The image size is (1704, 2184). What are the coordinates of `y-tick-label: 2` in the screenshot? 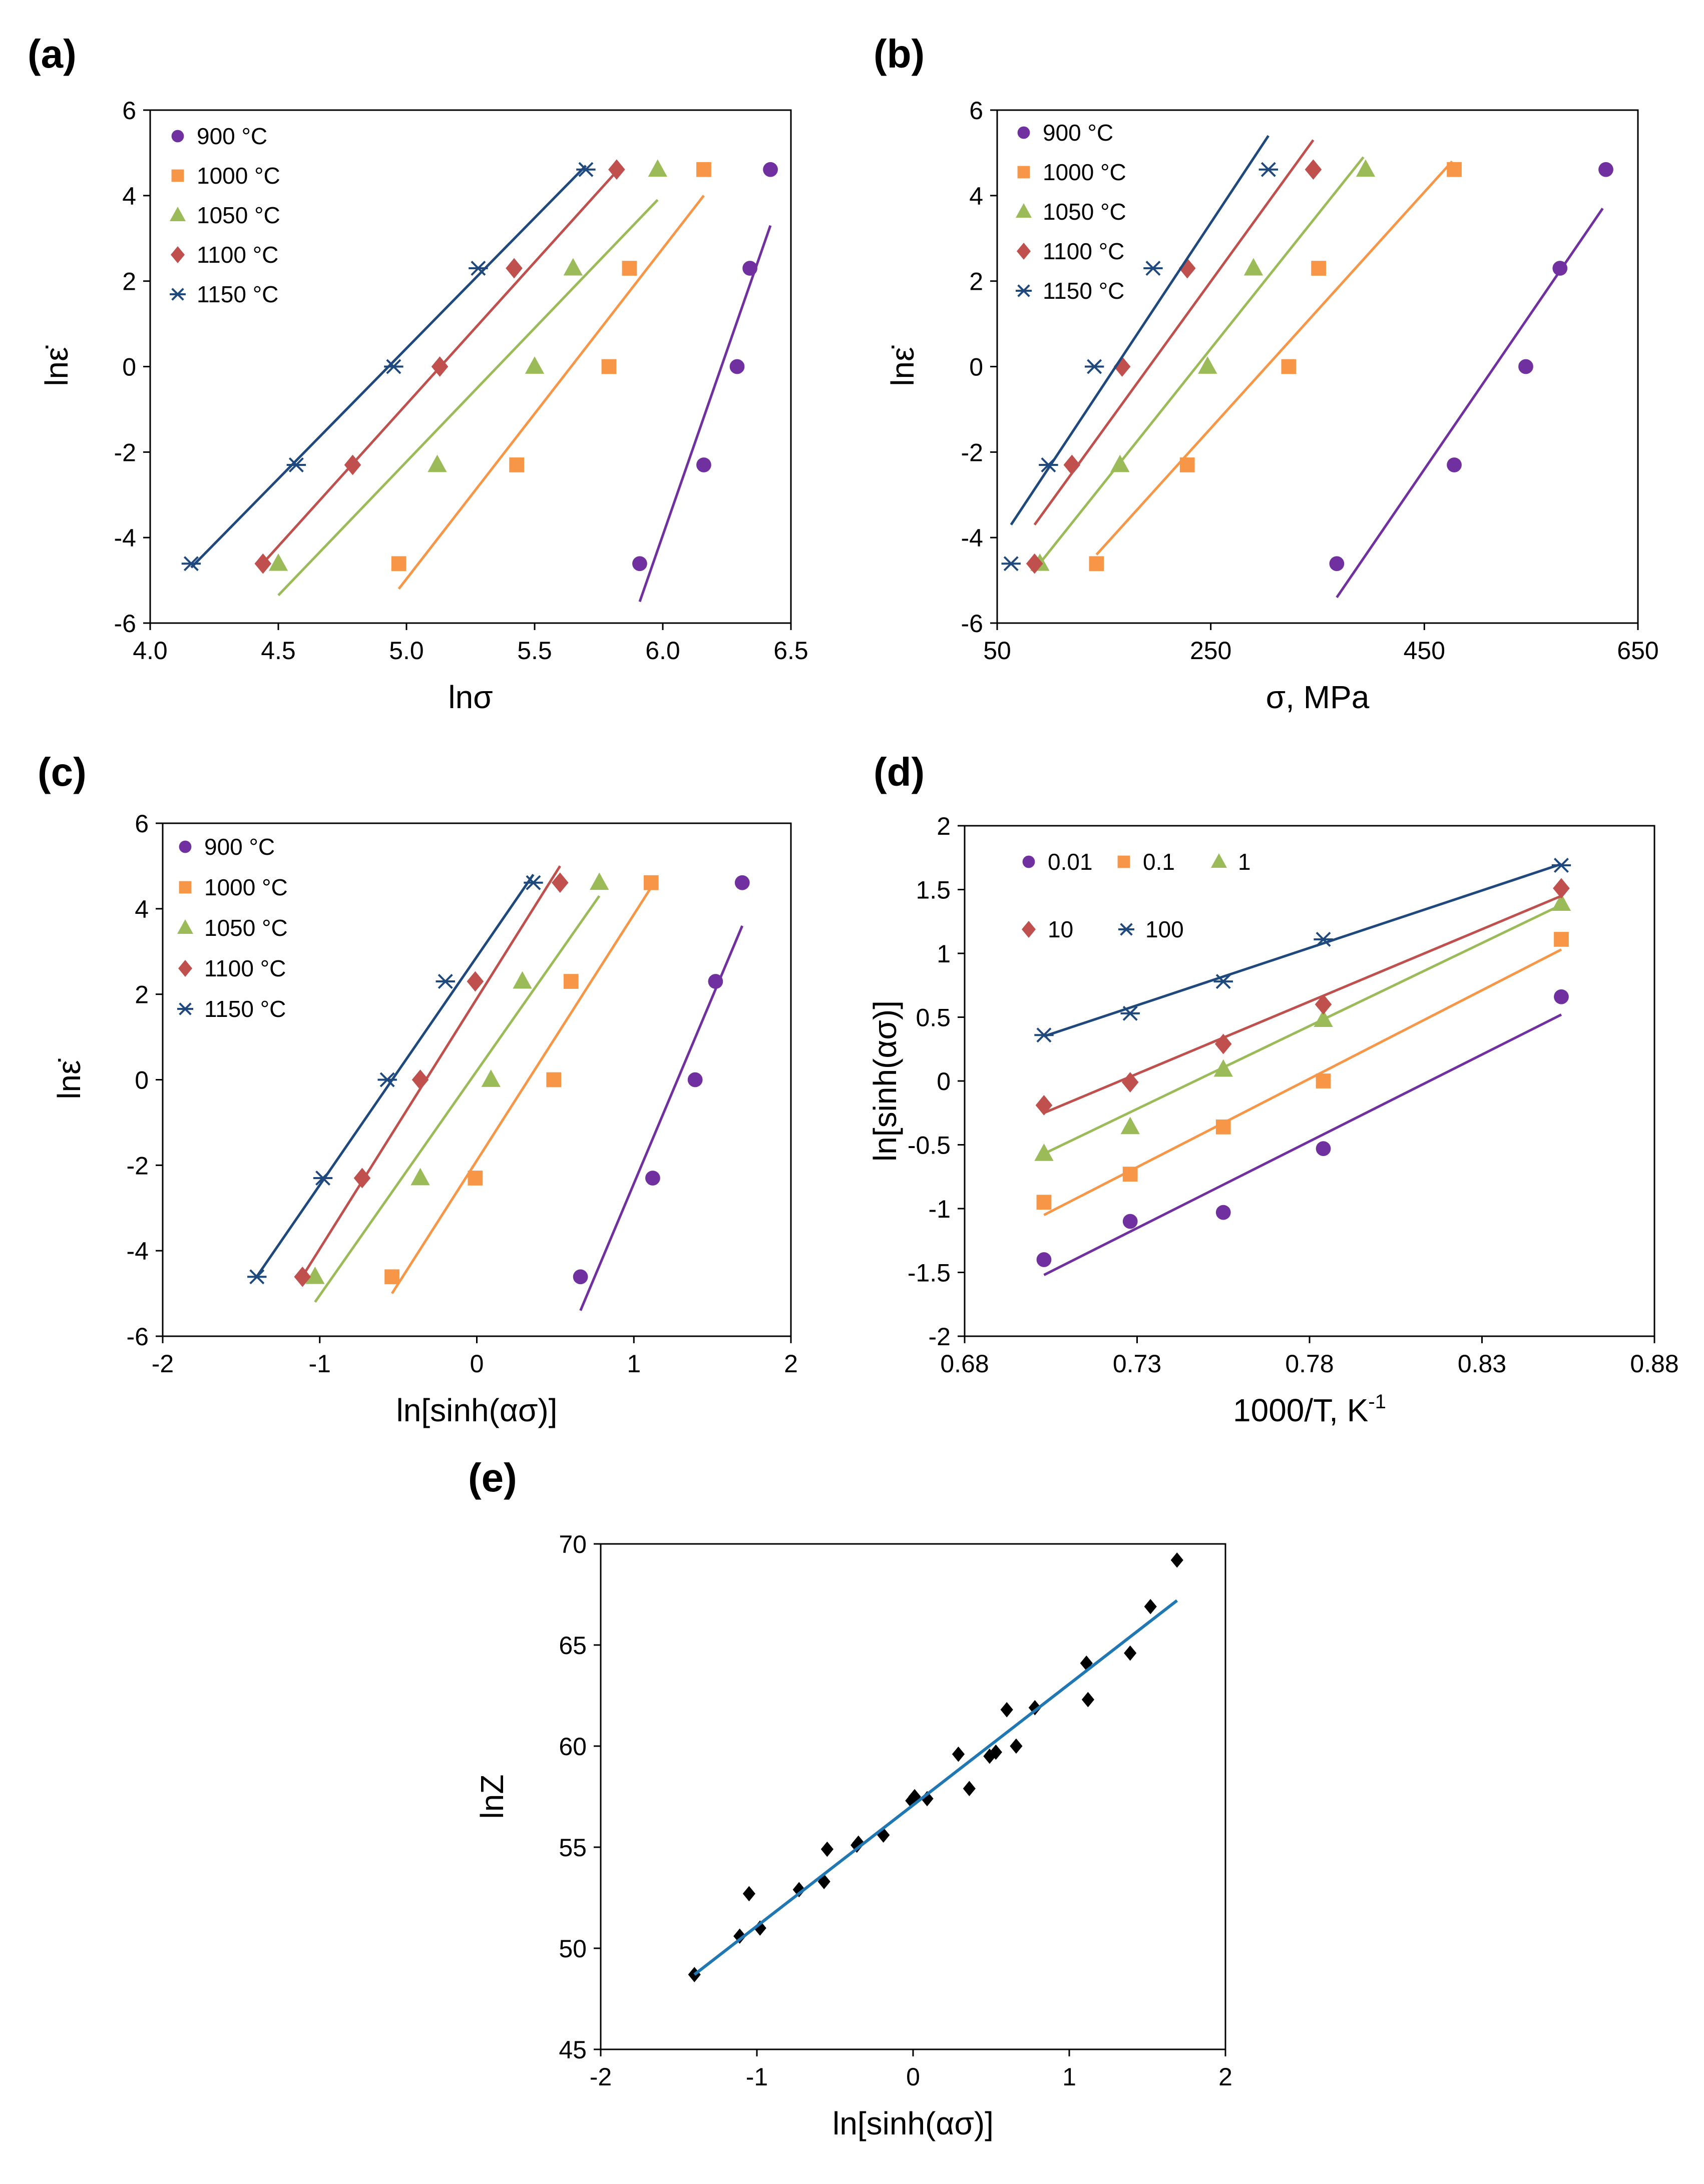 It's located at (976, 282).